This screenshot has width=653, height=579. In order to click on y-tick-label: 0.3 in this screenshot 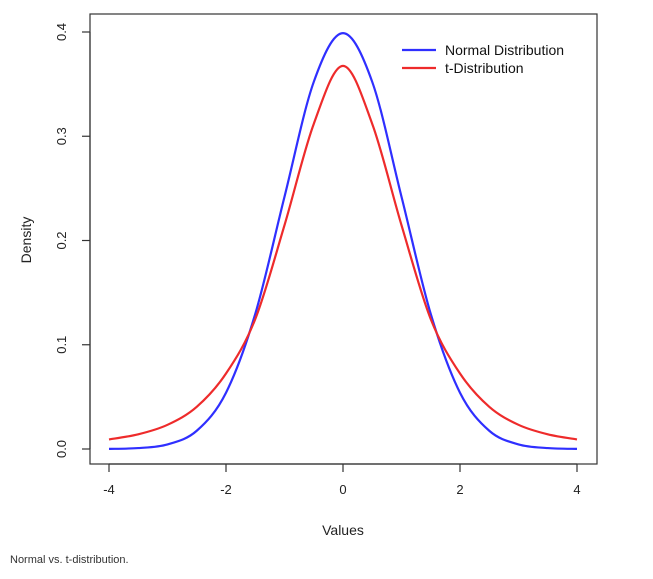, I will do `click(61, 136)`.